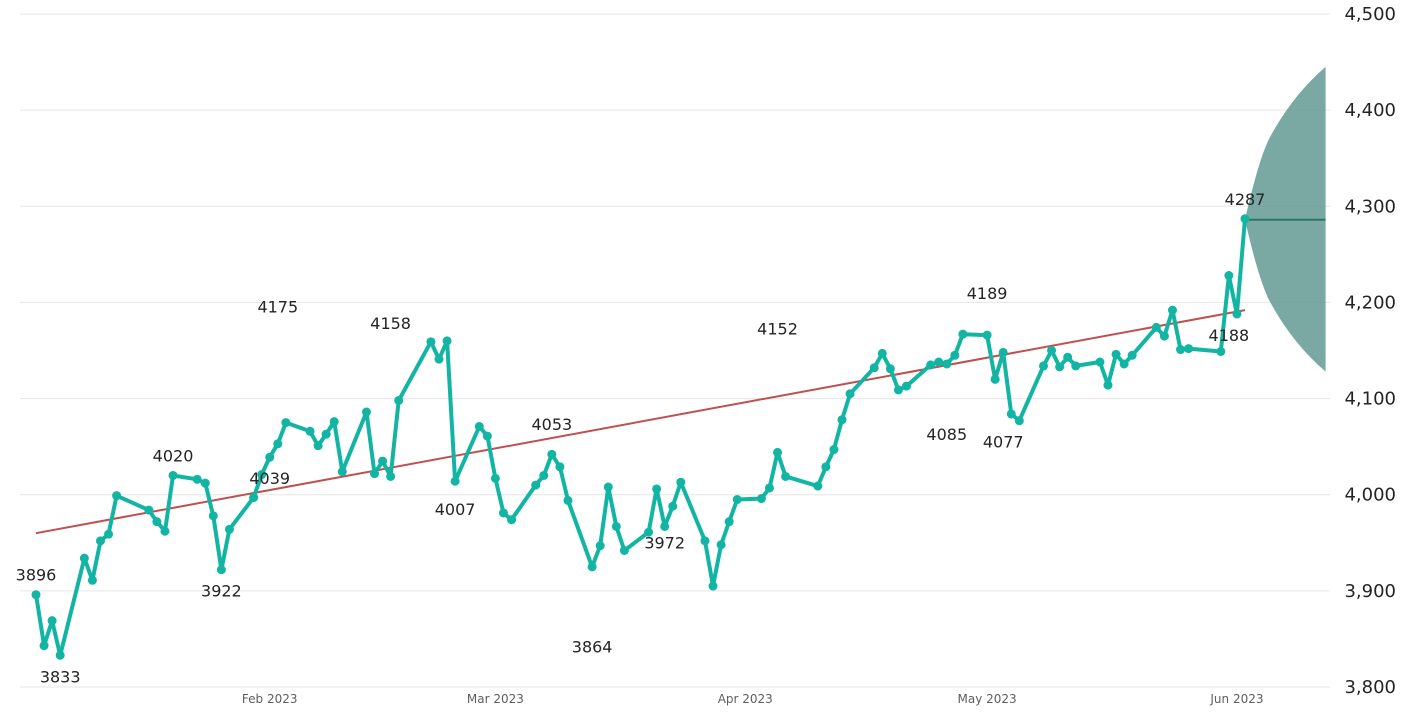 Image resolution: width=1410 pixels, height=712 pixels. What do you see at coordinates (1229, 335) in the screenshot?
I see `data-label: 4188` at bounding box center [1229, 335].